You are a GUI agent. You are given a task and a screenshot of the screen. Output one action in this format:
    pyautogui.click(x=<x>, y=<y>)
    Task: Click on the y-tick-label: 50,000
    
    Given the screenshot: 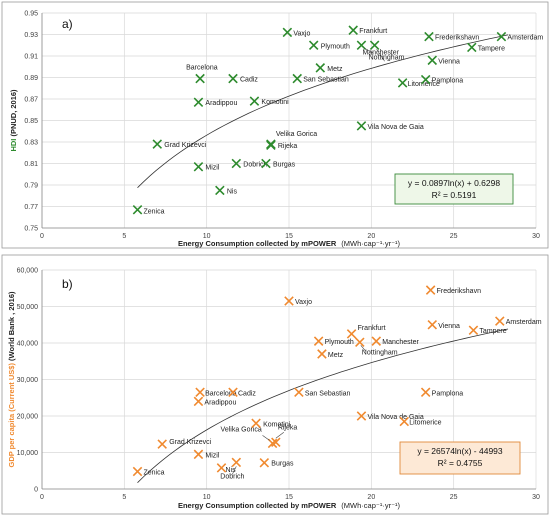 What is the action you would take?
    pyautogui.click(x=28, y=307)
    